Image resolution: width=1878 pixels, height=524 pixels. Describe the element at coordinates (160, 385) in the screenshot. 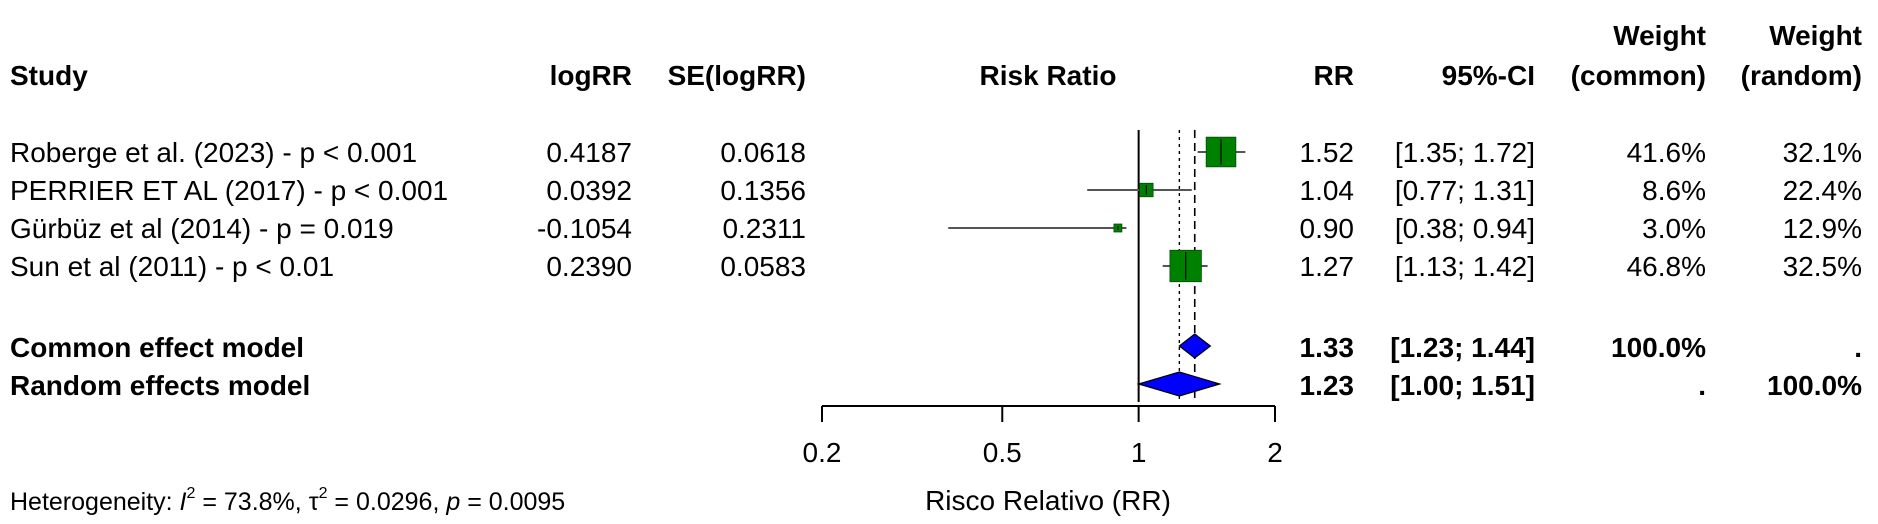

I see `pooled-label: Random effects model` at that location.